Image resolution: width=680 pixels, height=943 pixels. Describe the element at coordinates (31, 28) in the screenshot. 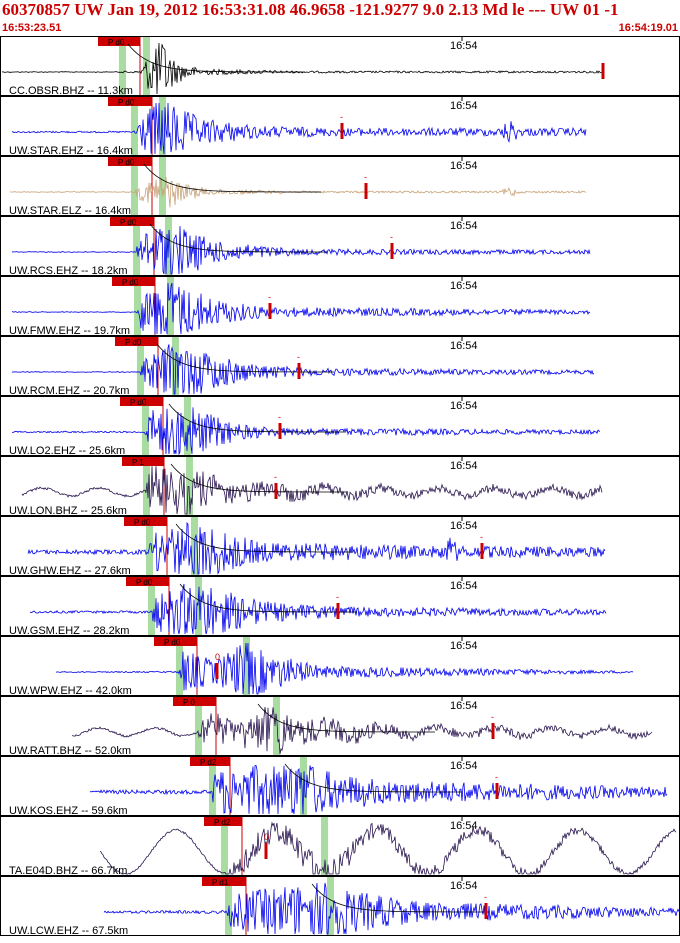

I see `start-time: 16:53:23.51` at that location.